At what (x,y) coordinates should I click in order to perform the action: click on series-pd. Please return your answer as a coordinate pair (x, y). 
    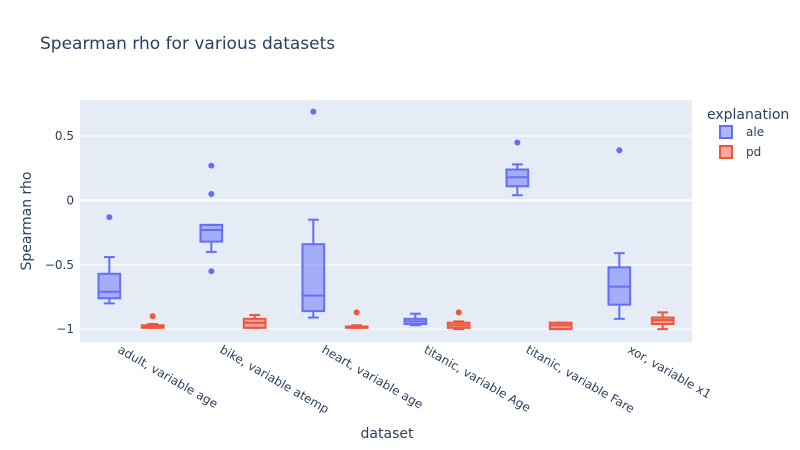
    Looking at the image, I should click on (407, 320).